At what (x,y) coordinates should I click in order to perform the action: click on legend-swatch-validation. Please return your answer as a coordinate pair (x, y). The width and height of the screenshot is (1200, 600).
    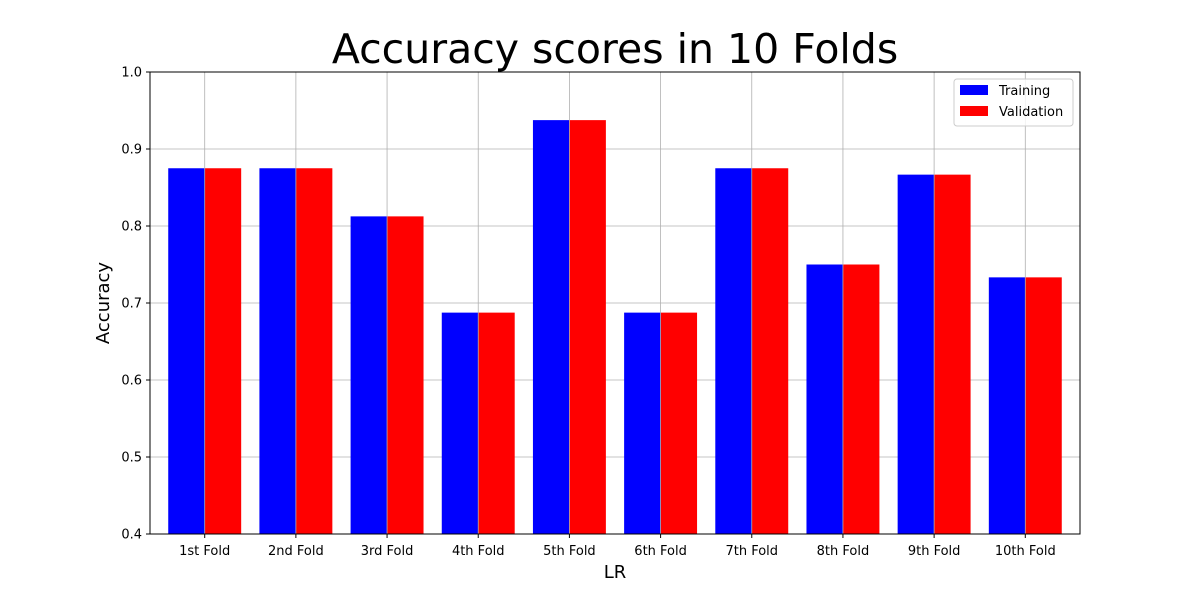
    Looking at the image, I should click on (974, 111).